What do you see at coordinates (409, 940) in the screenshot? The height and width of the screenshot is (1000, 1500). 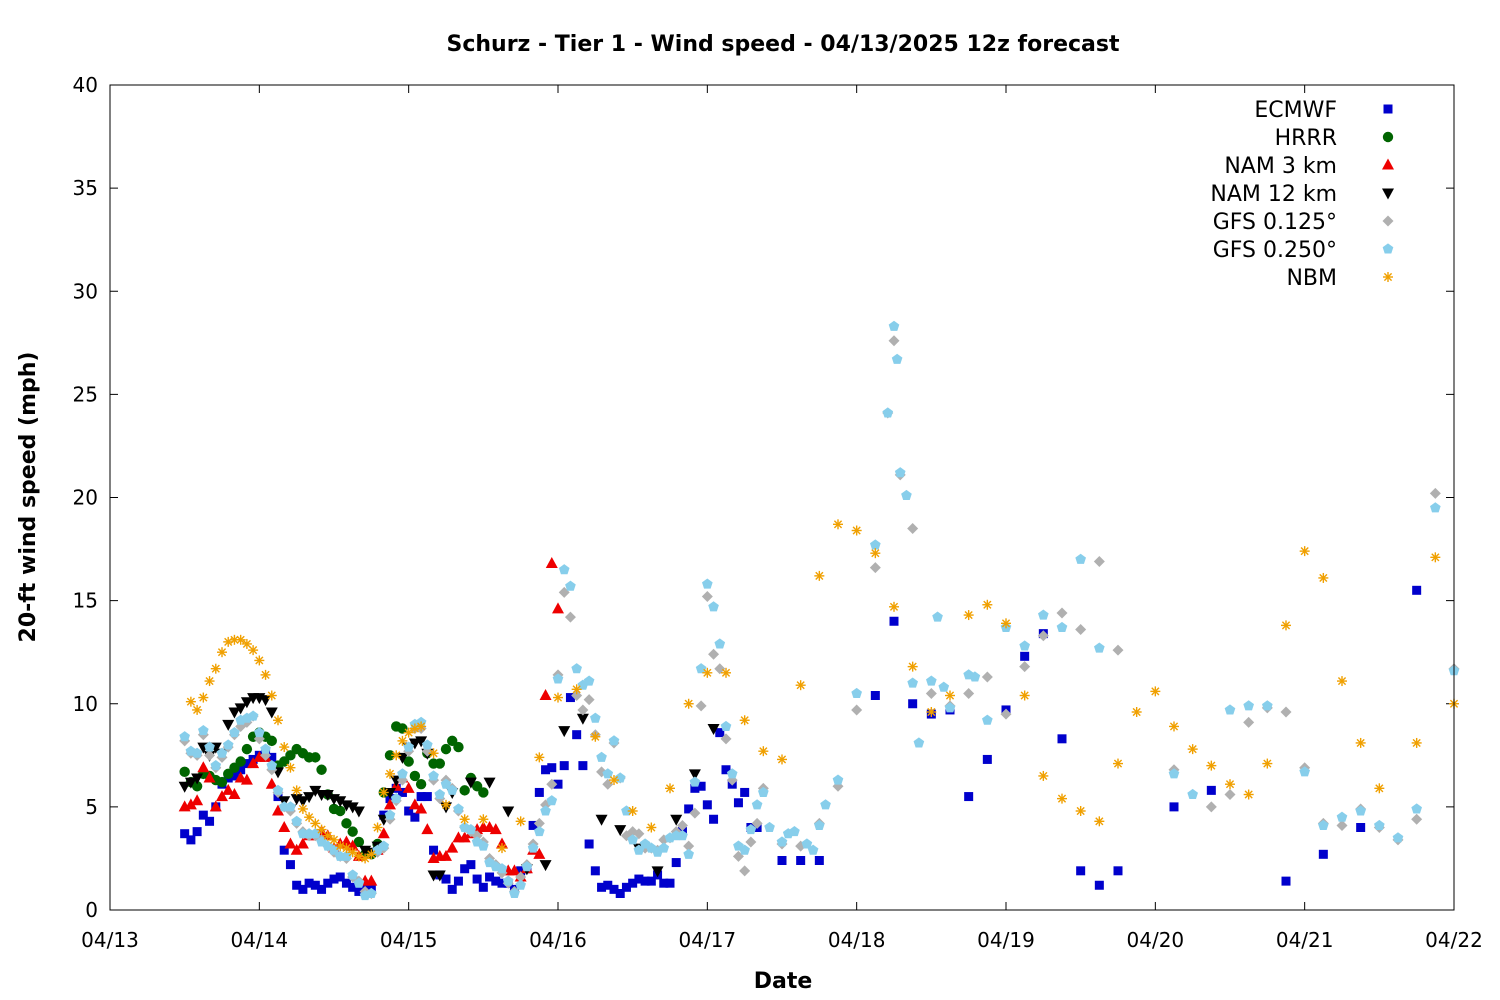 I see `x-tick-label: 04/15` at bounding box center [409, 940].